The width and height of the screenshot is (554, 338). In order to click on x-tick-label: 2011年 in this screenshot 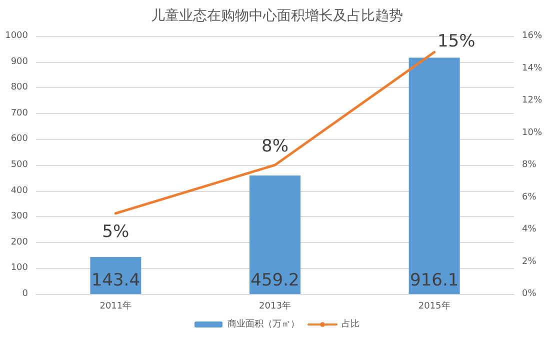, I will do `click(116, 306)`.